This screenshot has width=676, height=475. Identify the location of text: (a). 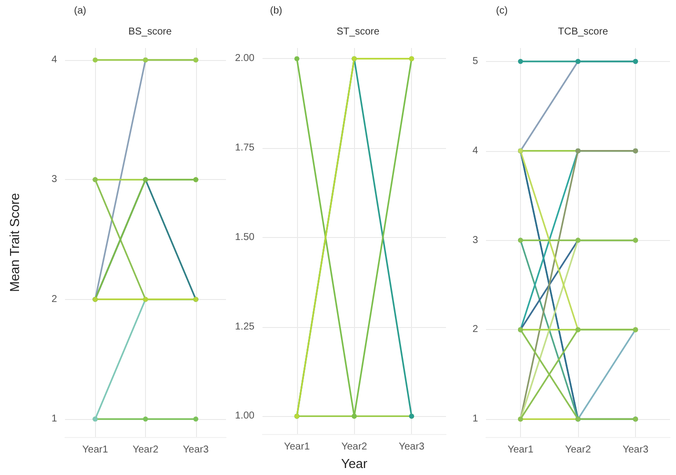
(80, 11).